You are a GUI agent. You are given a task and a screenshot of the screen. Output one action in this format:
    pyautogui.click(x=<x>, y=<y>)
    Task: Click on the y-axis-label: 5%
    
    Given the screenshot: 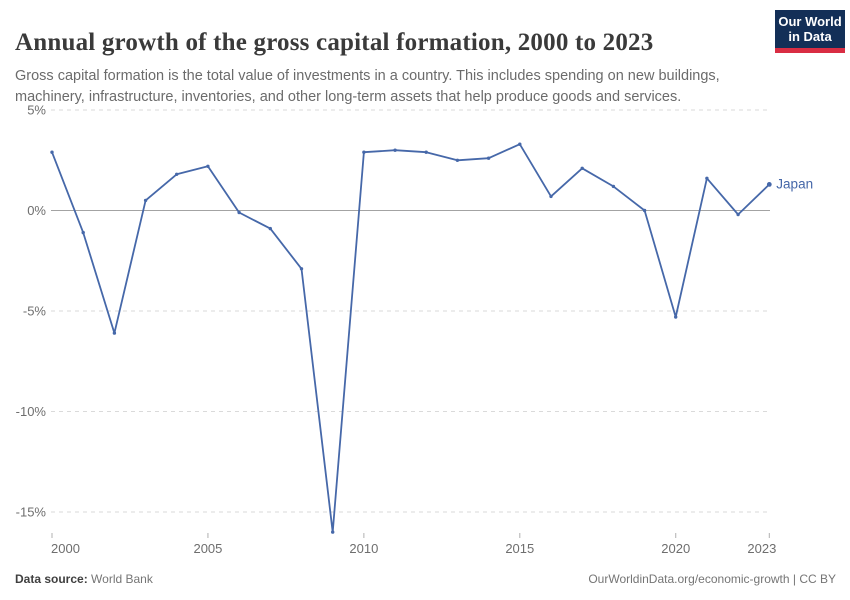 What is the action you would take?
    pyautogui.click(x=36, y=110)
    